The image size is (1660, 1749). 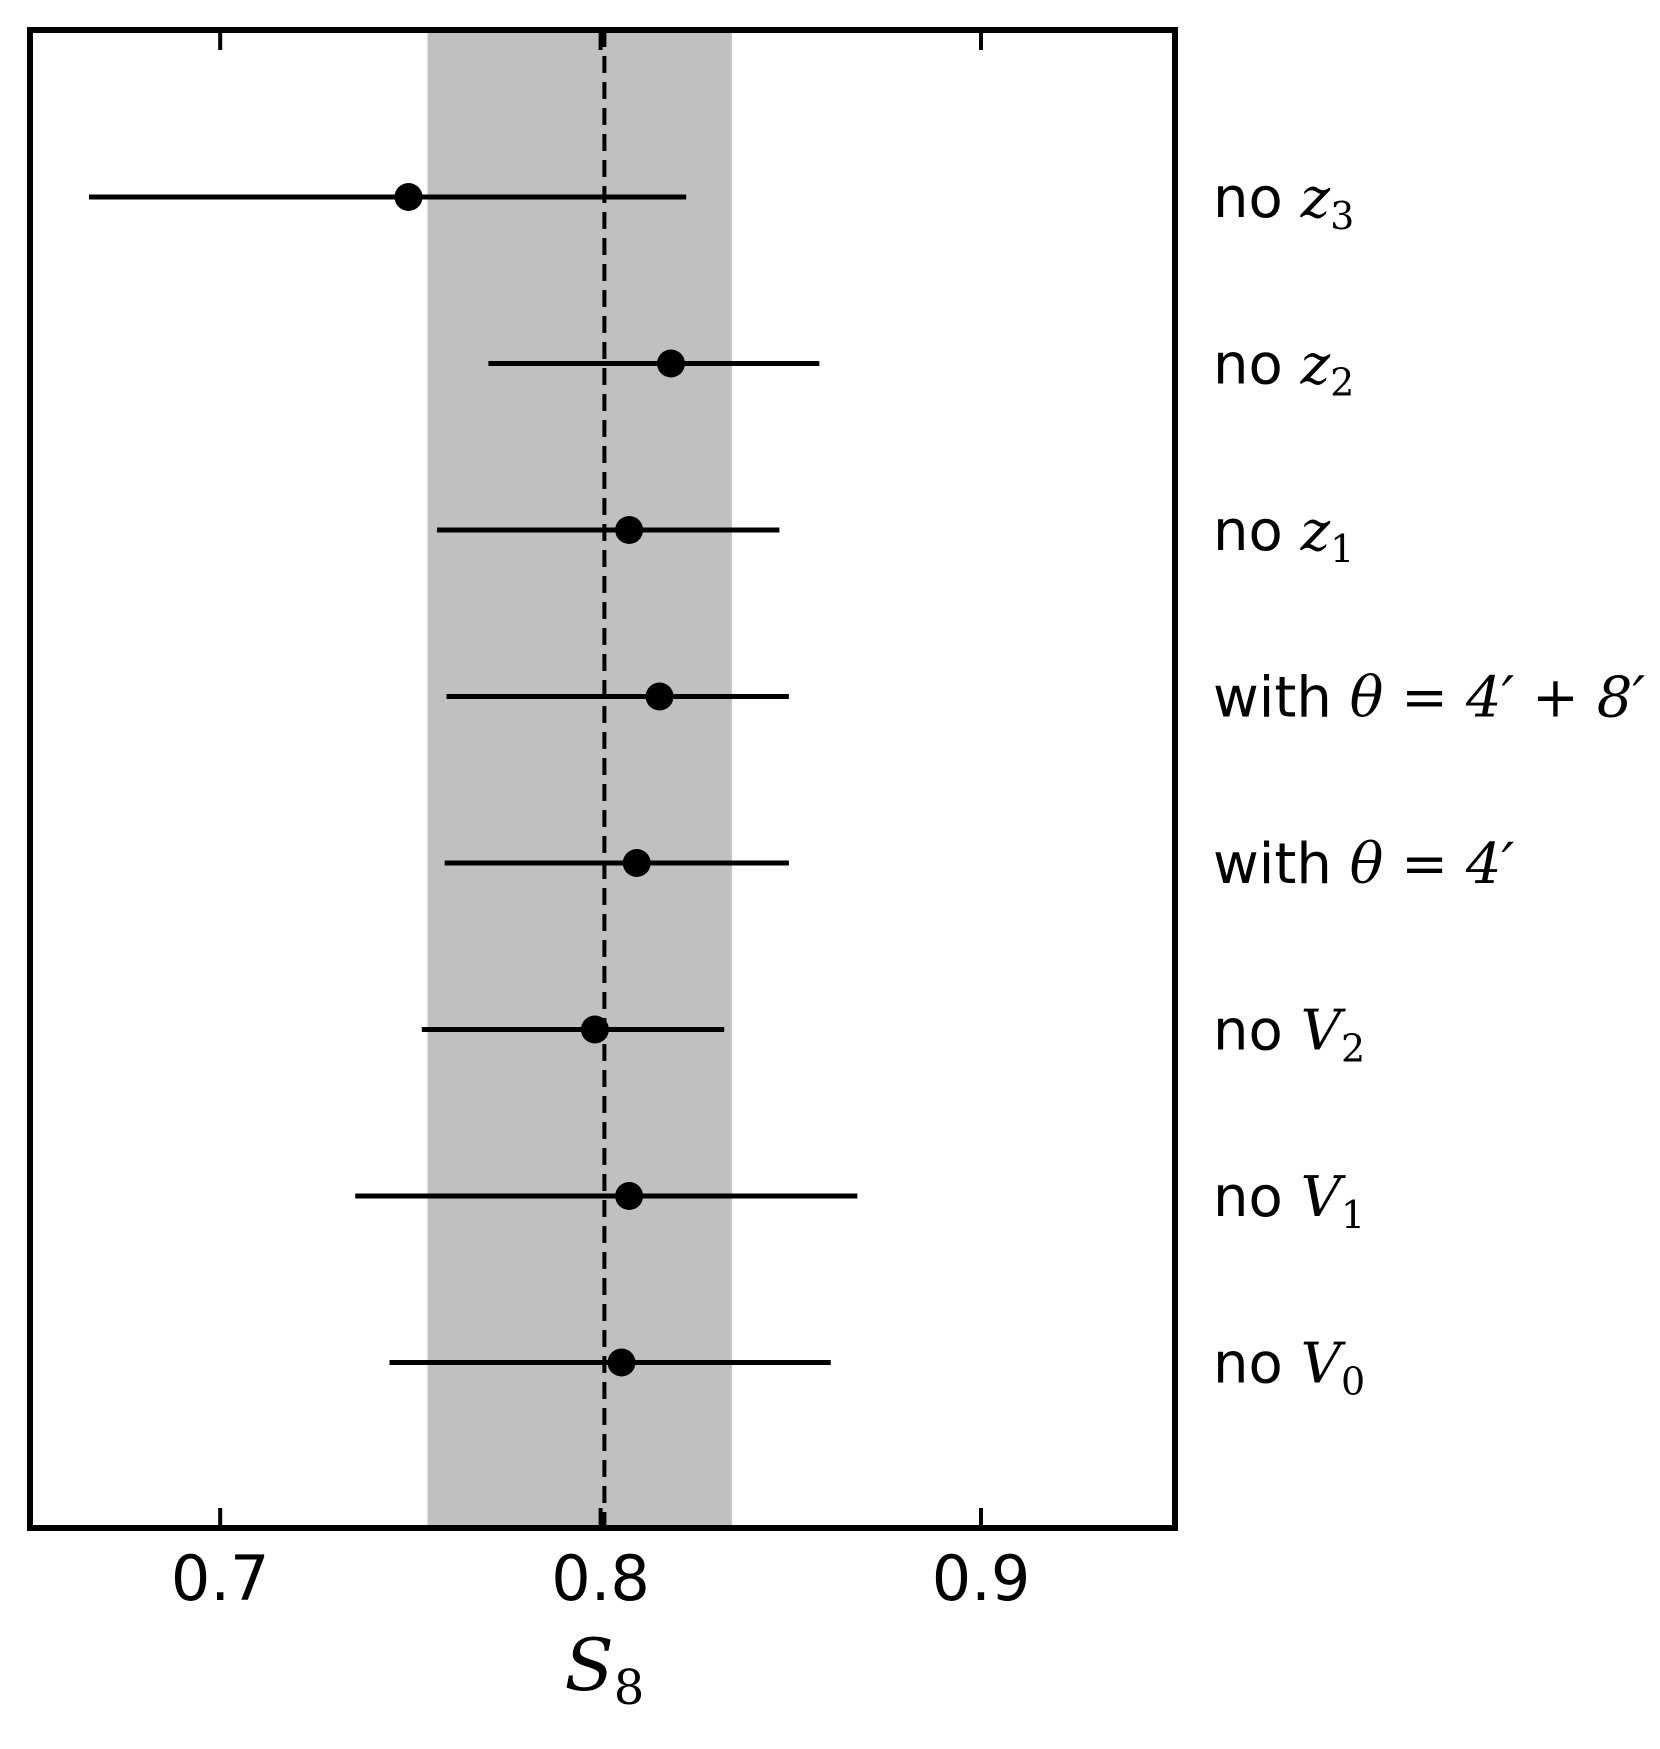 What do you see at coordinates (981, 1578) in the screenshot?
I see `x-tick-label: 0.9` at bounding box center [981, 1578].